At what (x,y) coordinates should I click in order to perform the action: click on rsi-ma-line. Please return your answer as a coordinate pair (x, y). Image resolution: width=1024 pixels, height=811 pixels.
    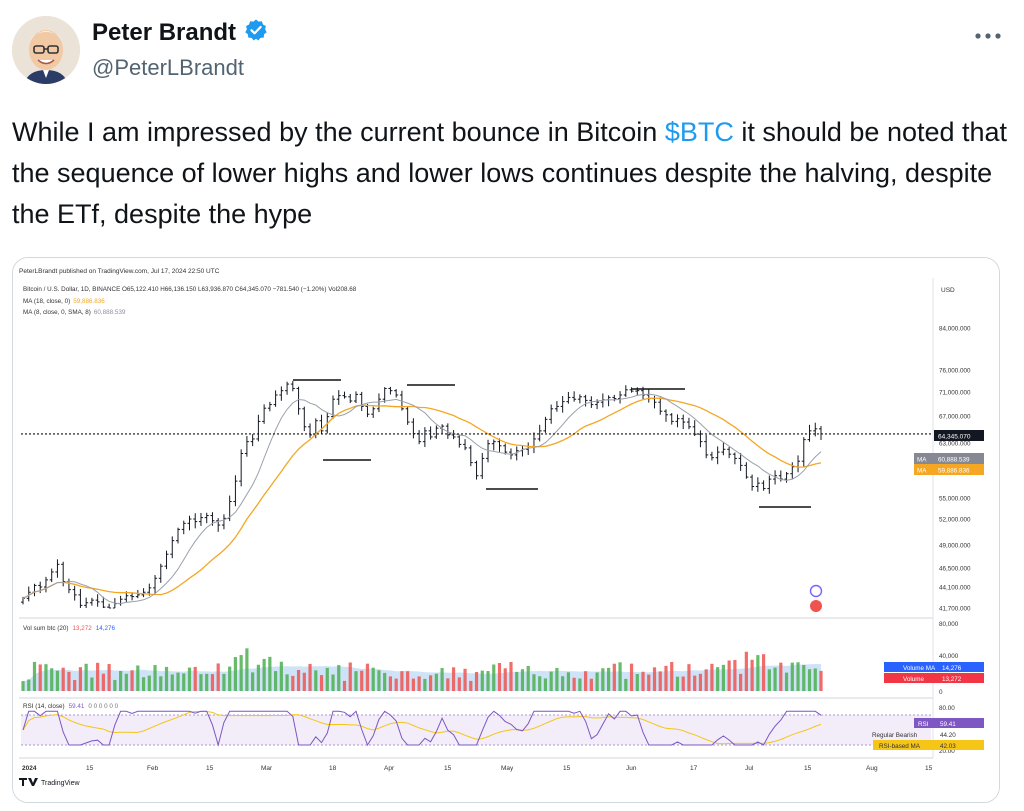
    Looking at the image, I should click on (422, 728).